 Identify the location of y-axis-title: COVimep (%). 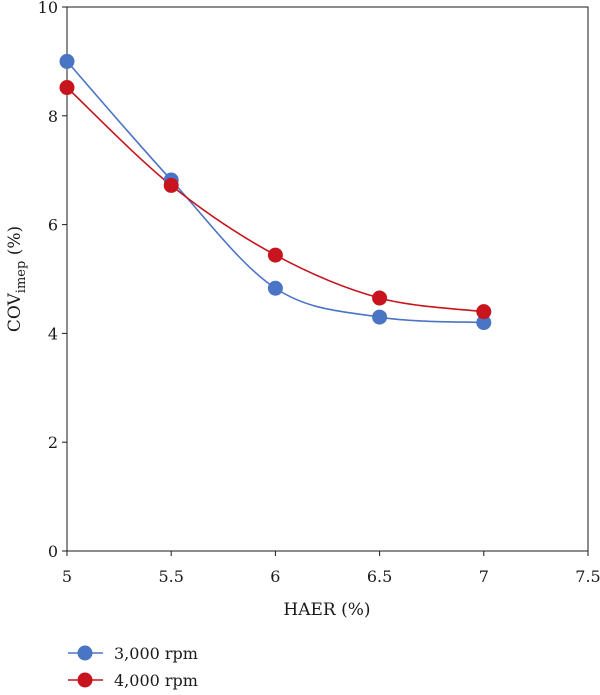
(17, 279).